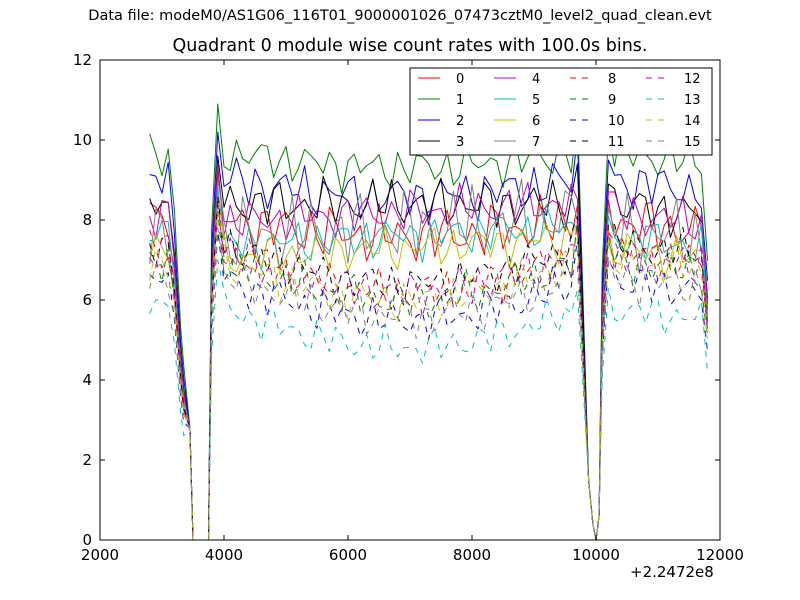 Image resolution: width=800 pixels, height=600 pixels. Describe the element at coordinates (616, 121) in the screenshot. I see `legend-label-10: 10` at that location.